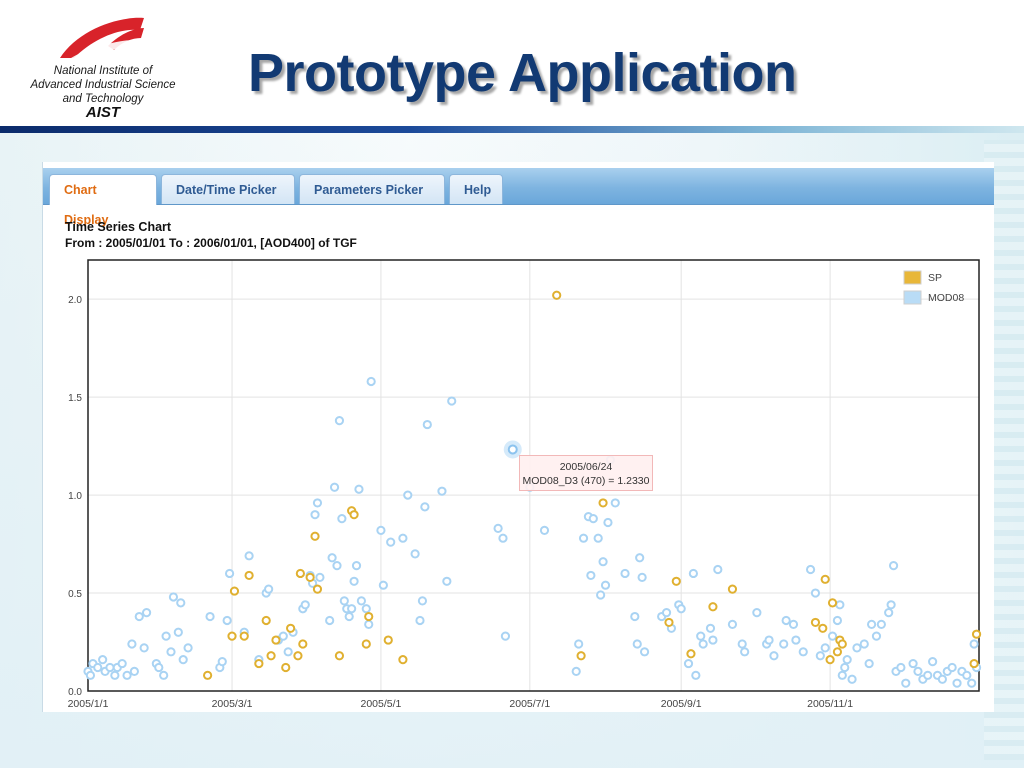 The image size is (1024, 768). I want to click on x-tick-label: 2005/9/1, so click(681, 704).